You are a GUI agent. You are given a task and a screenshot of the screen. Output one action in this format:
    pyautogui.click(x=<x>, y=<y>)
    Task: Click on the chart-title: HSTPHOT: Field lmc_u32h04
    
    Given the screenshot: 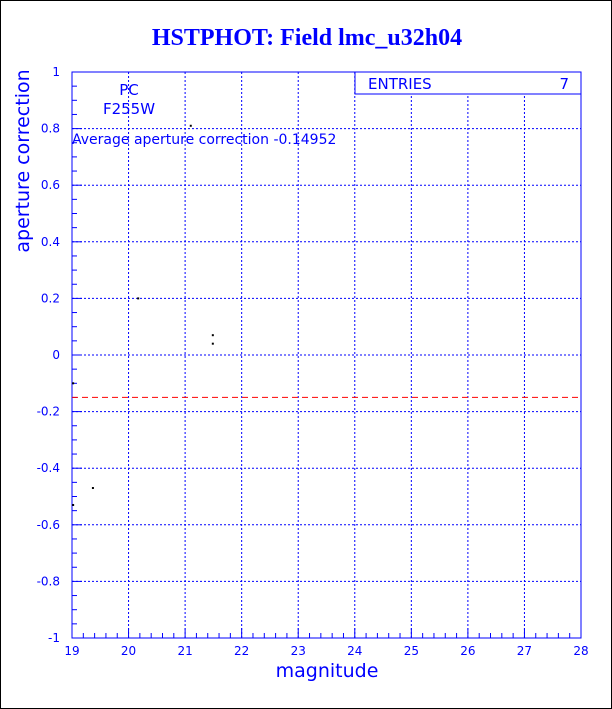 What is the action you would take?
    pyautogui.click(x=307, y=38)
    